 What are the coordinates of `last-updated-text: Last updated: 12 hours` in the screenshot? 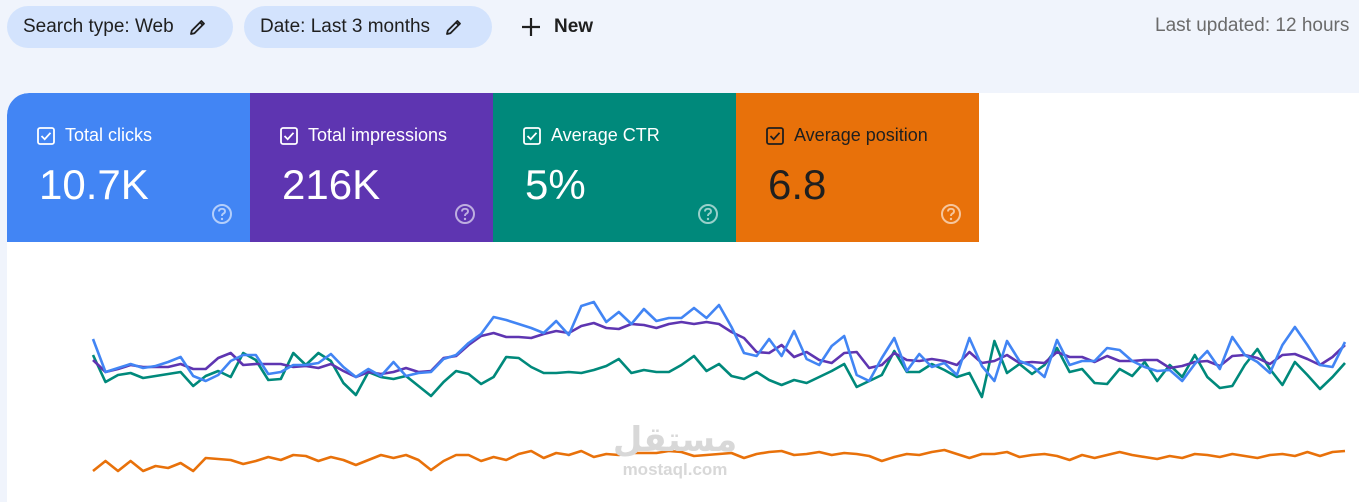 It's located at (1252, 25).